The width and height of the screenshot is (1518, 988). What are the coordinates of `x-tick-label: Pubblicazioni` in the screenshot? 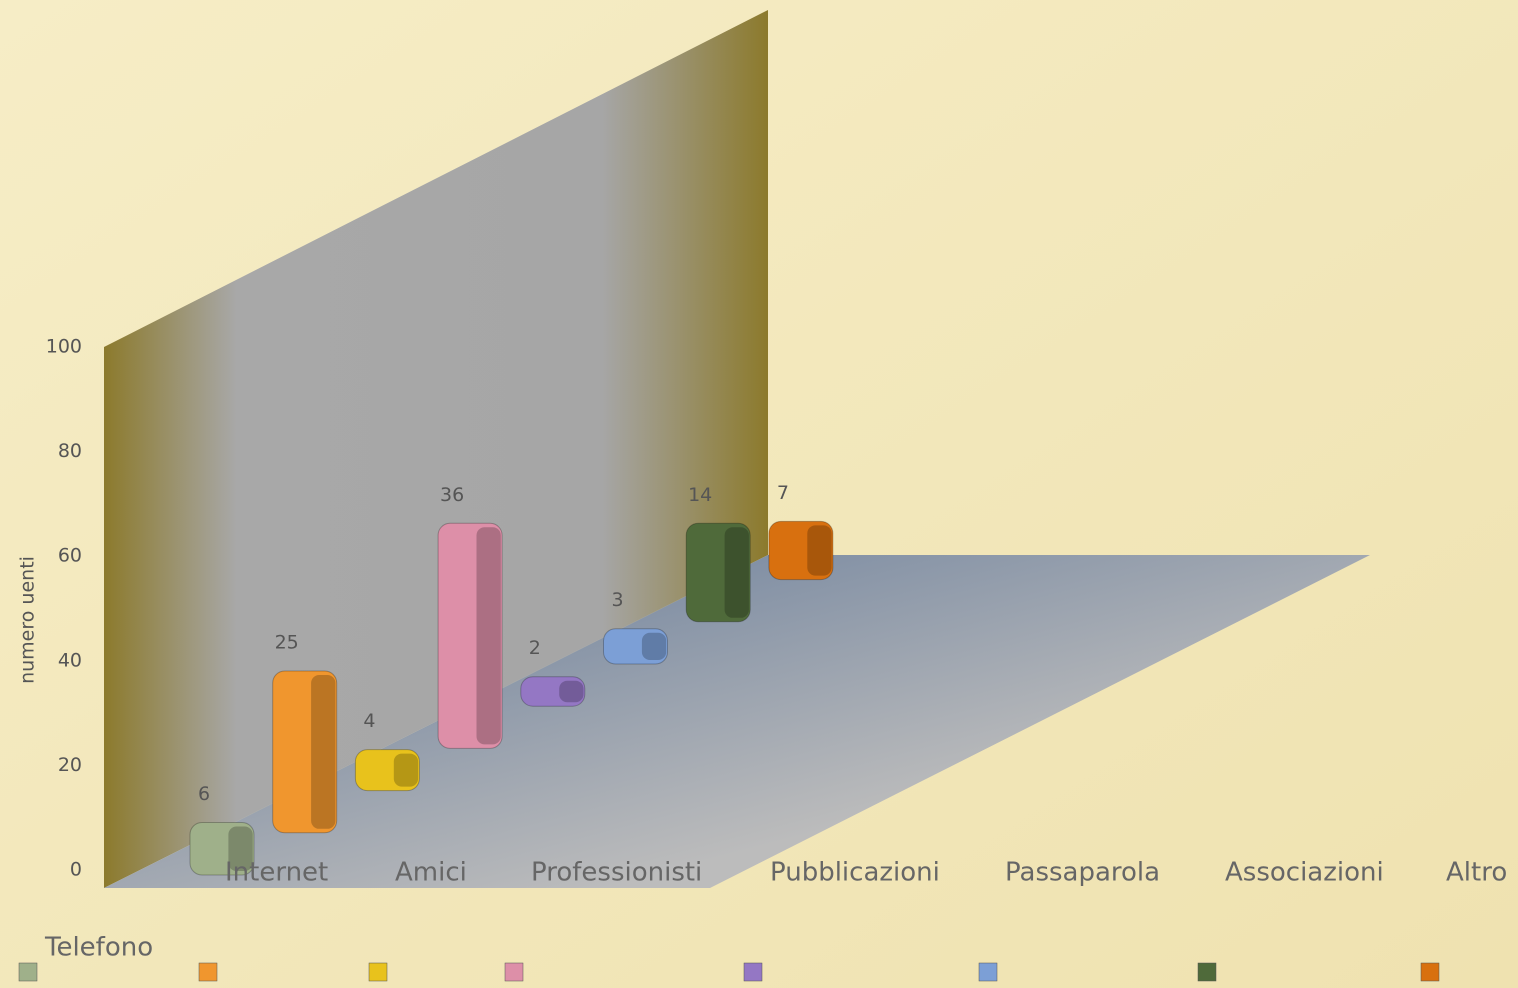 It's located at (855, 873).